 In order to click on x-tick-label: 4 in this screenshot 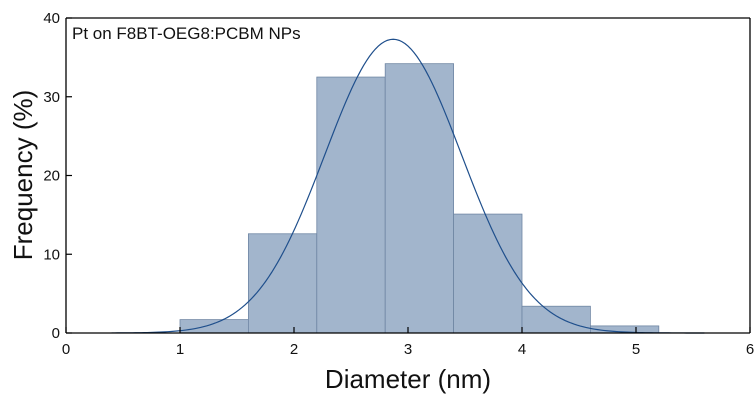, I will do `click(522, 349)`.